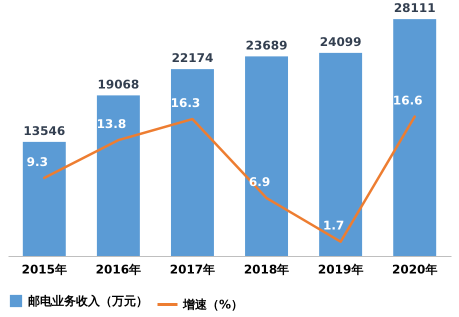 Image resolution: width=459 pixels, height=317 pixels. I want to click on x-tick-label: 2019年, so click(341, 269).